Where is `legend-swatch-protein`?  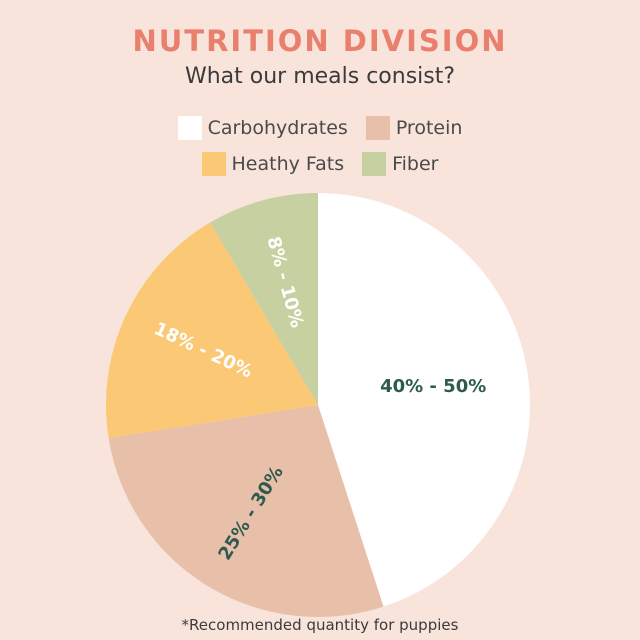 legend-swatch-protein is located at coordinates (377, 128).